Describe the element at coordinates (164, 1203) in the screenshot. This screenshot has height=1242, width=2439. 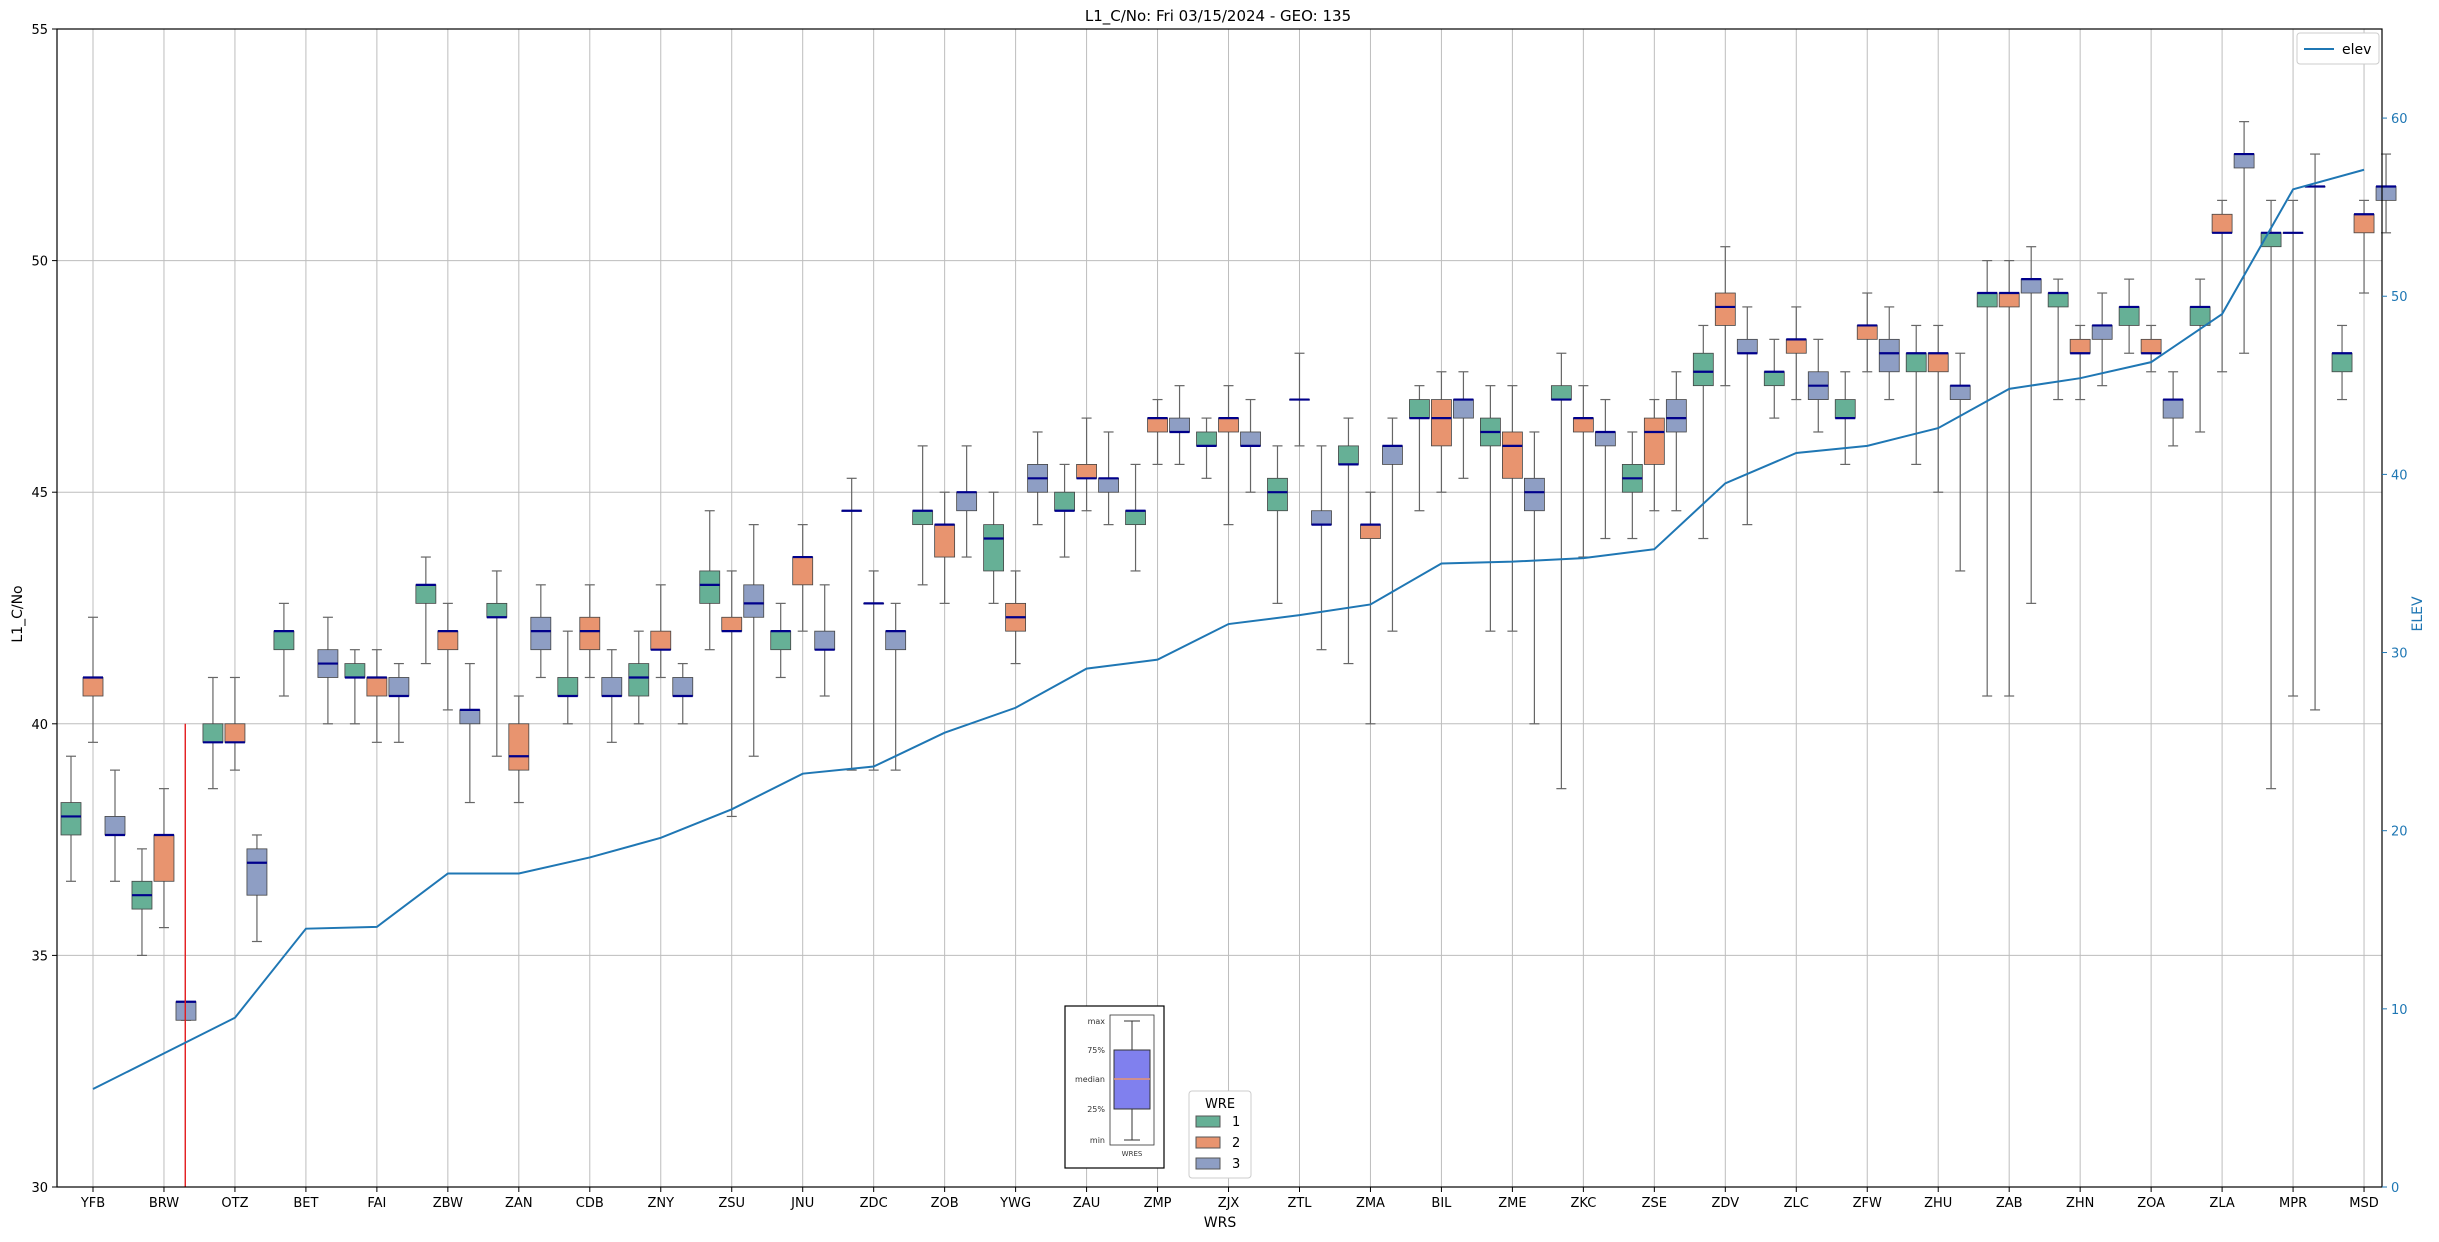
I see `x-tick-label: BRW` at that location.